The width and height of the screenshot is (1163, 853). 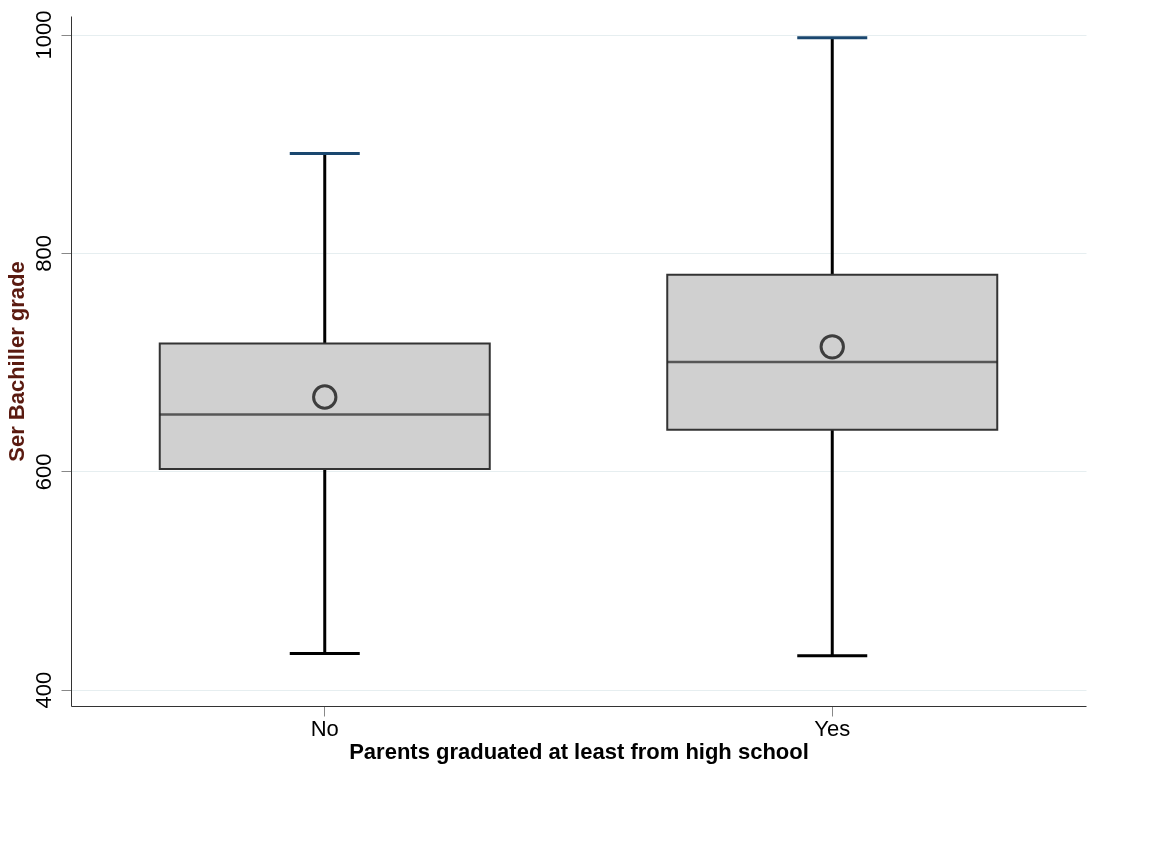 What do you see at coordinates (832, 728) in the screenshot?
I see `x-tick-label: Yes` at bounding box center [832, 728].